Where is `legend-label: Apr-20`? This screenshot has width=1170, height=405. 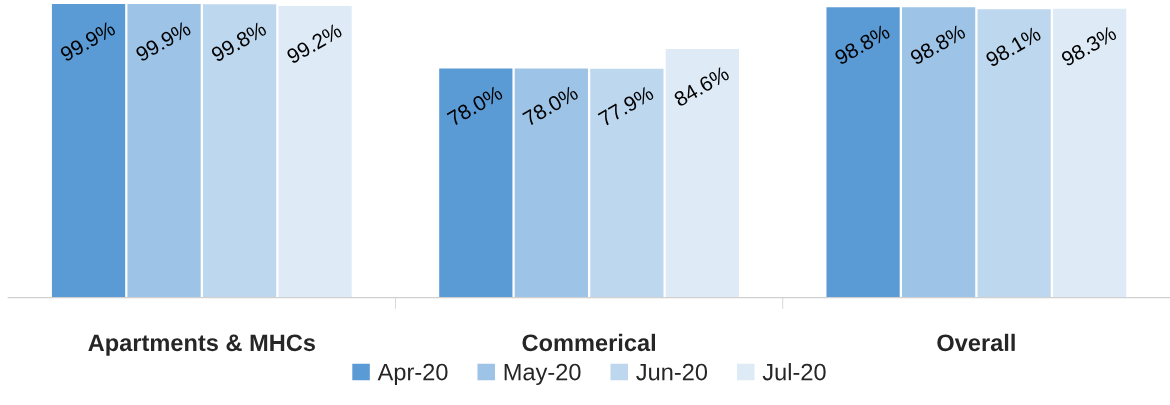
legend-label: Apr-20 is located at coordinates (412, 374).